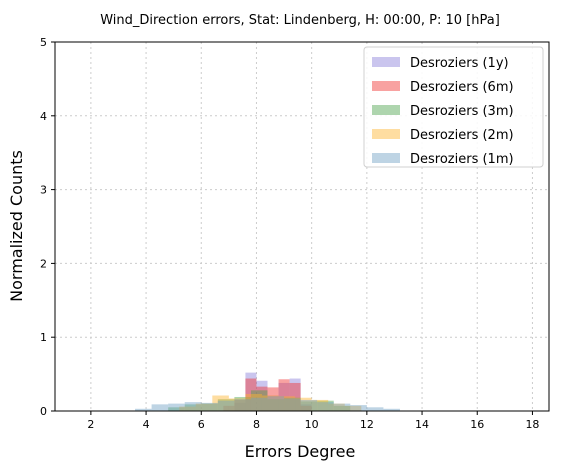  Describe the element at coordinates (462, 159) in the screenshot. I see `legend-label-4: Desroziers (1m)` at that location.